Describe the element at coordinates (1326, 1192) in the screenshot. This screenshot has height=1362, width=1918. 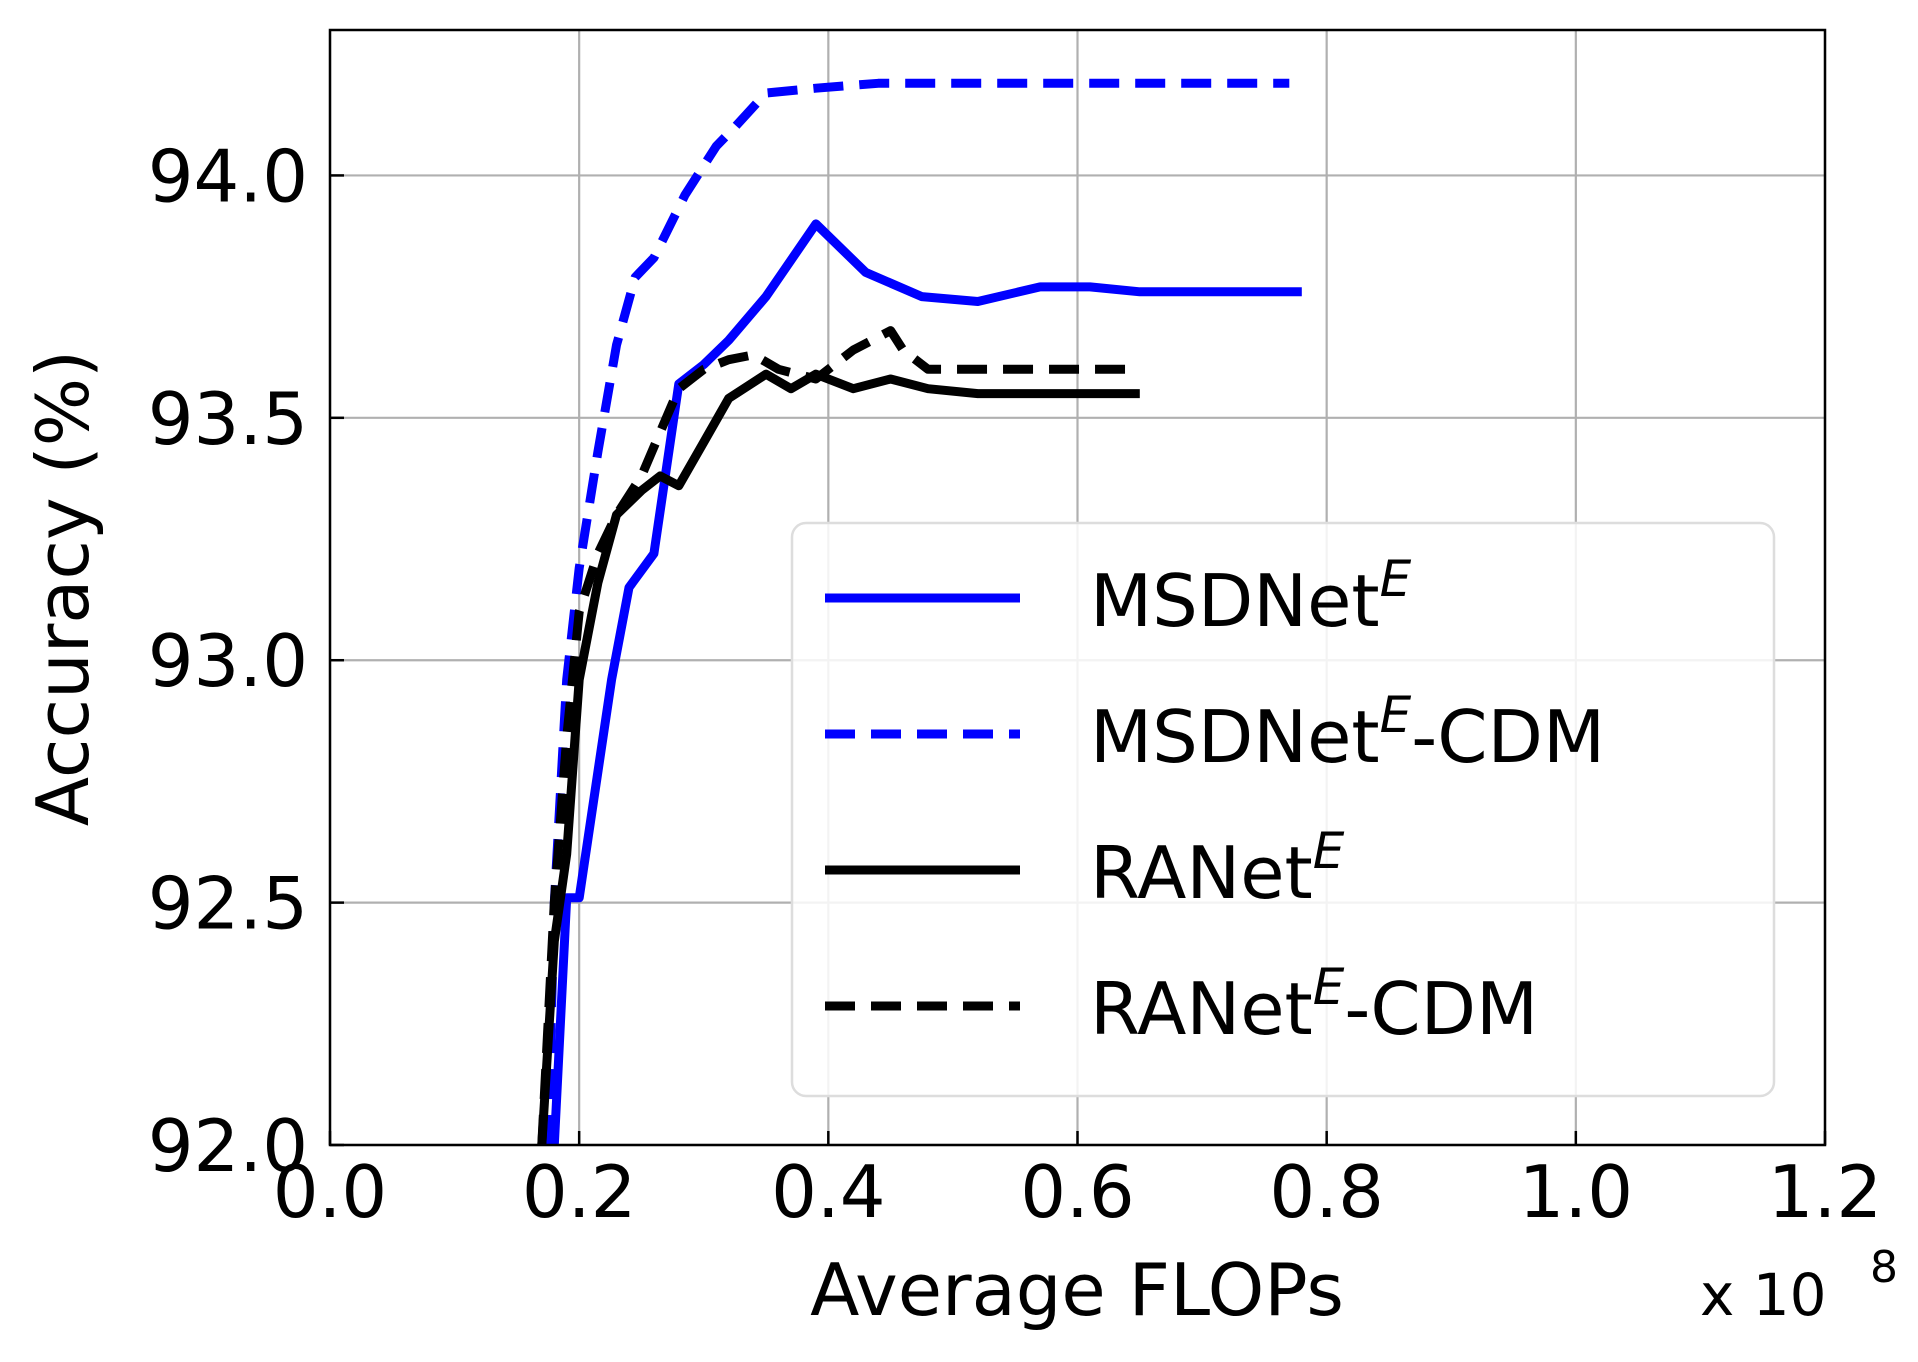
I see `x-tick-label: 0.8` at that location.